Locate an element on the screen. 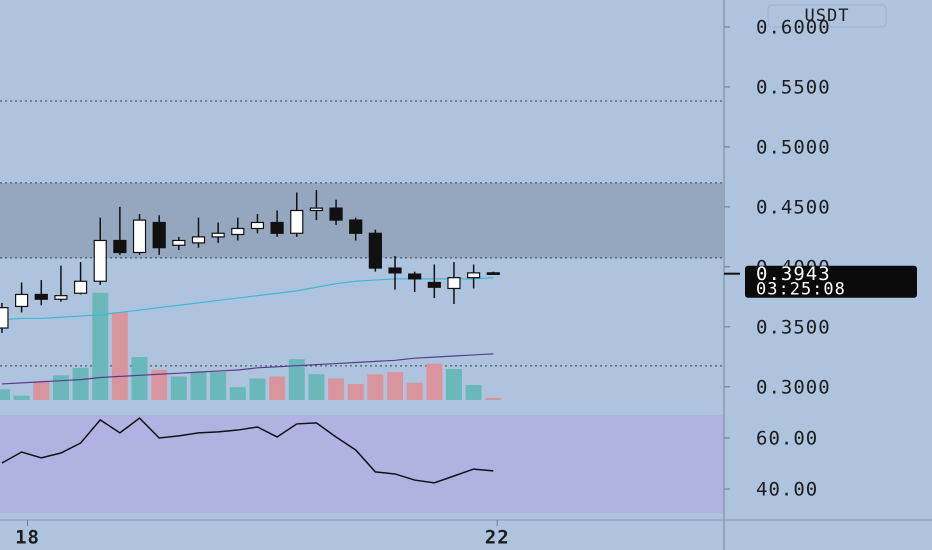 The height and width of the screenshot is (550, 932). rsi-line is located at coordinates (247, 450).